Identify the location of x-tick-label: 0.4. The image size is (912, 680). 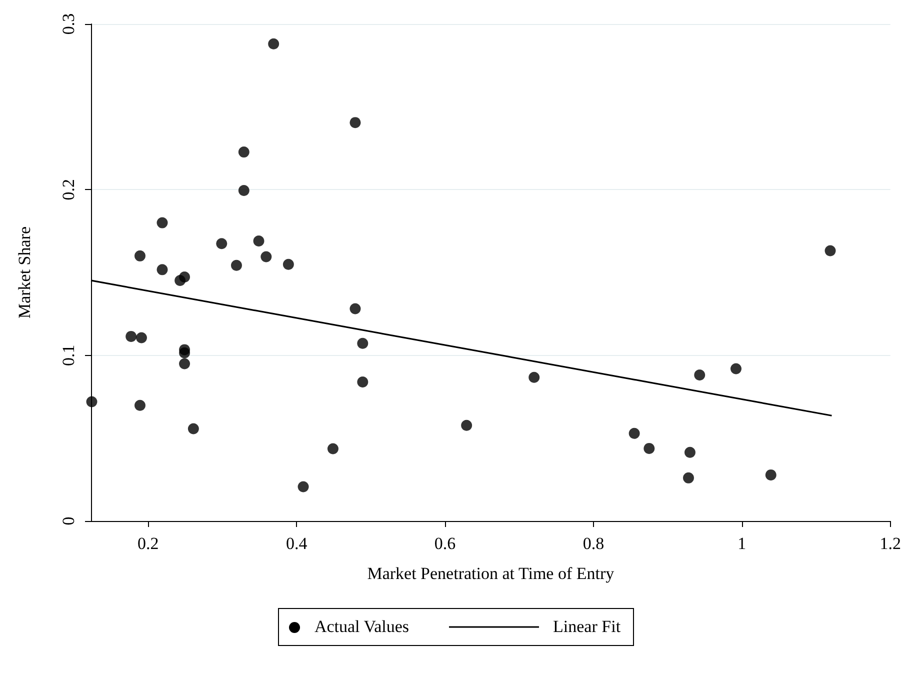
(297, 543).